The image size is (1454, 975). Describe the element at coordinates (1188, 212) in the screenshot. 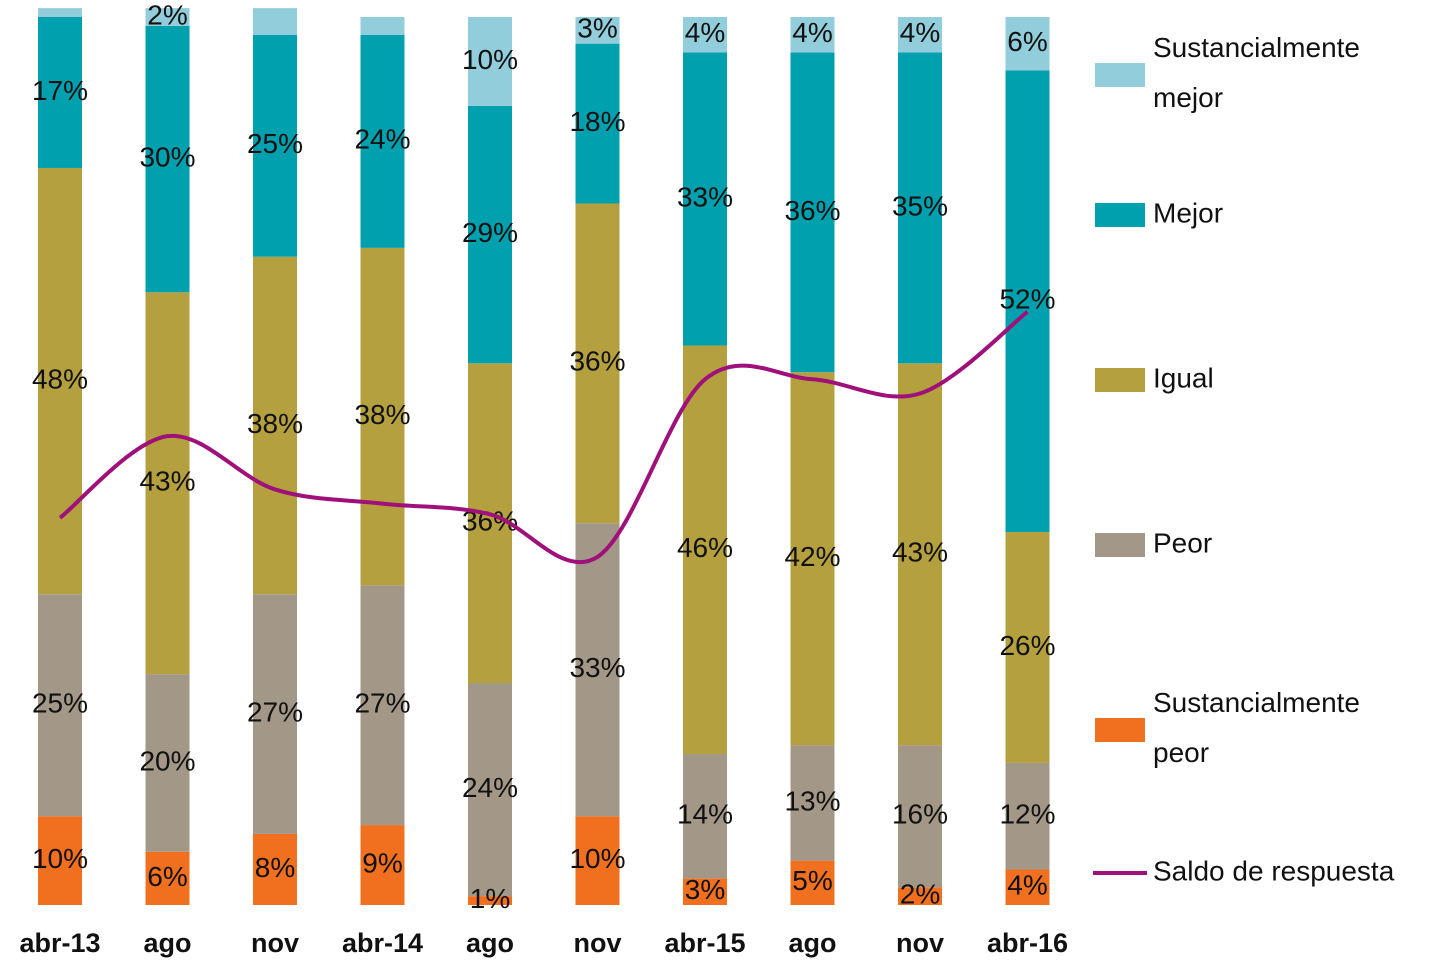

I see `legend-label: Mejor` at that location.